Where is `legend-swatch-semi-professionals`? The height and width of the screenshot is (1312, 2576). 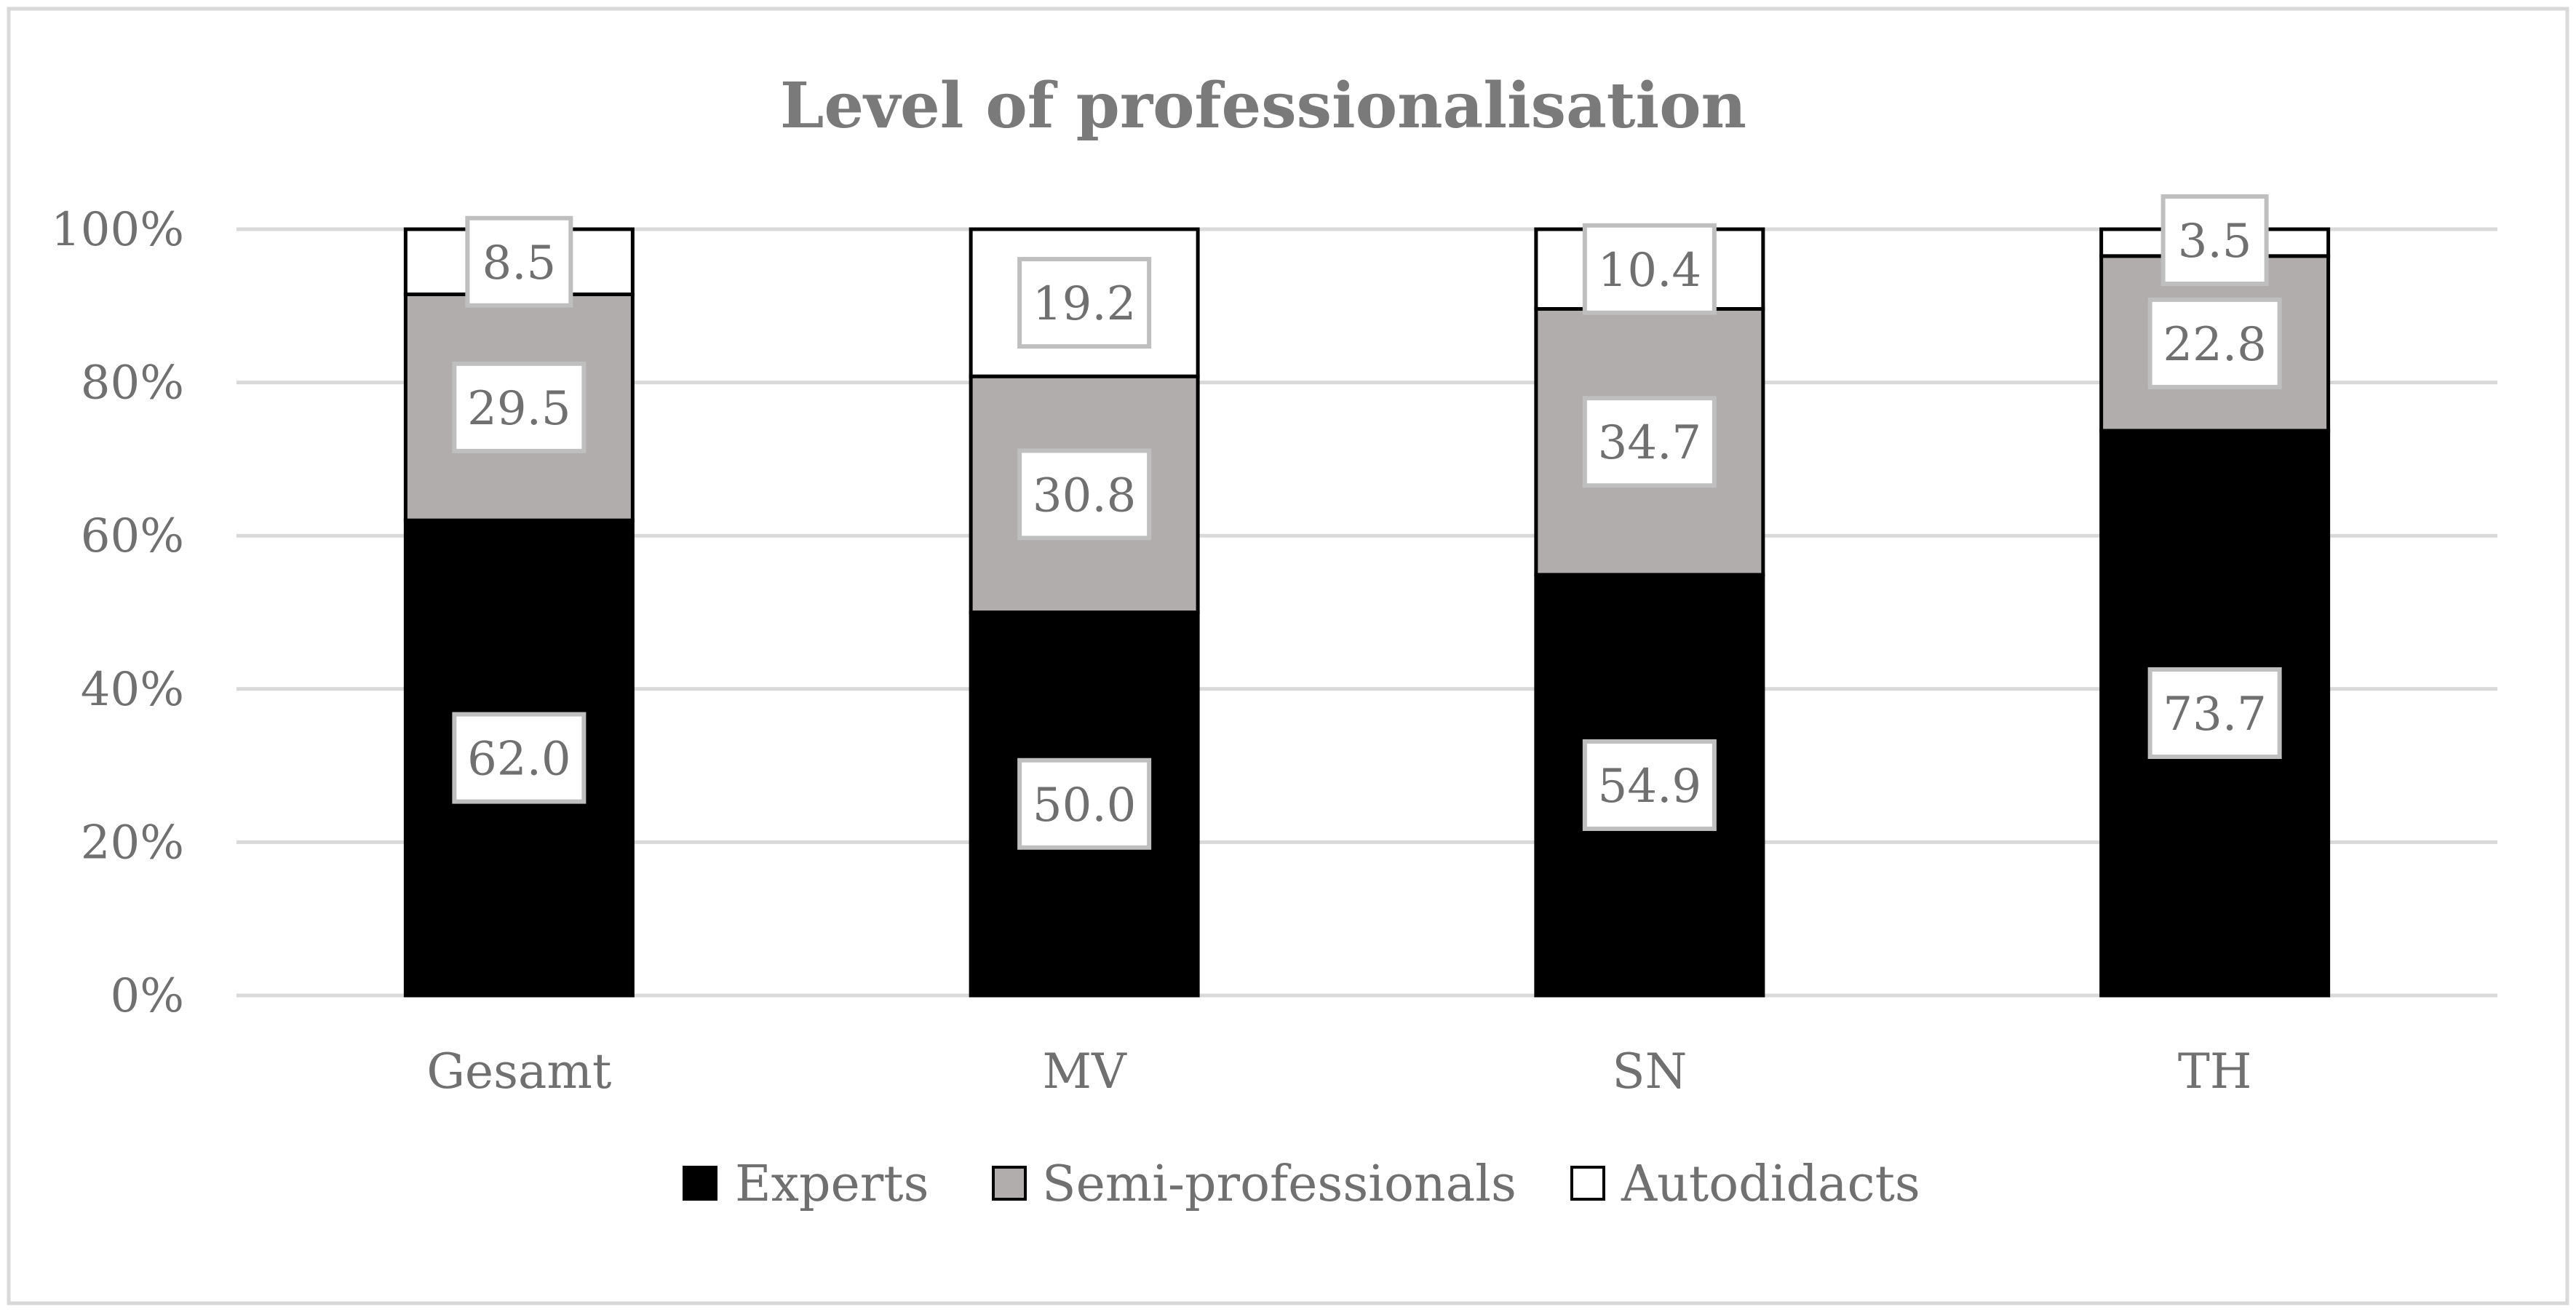
legend-swatch-semi-professionals is located at coordinates (1009, 1183).